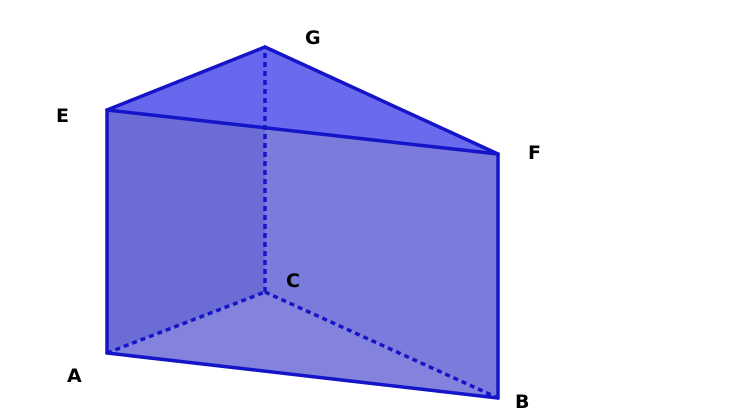 The height and width of the screenshot is (412, 732). I want to click on face-efg, so click(302, 100).